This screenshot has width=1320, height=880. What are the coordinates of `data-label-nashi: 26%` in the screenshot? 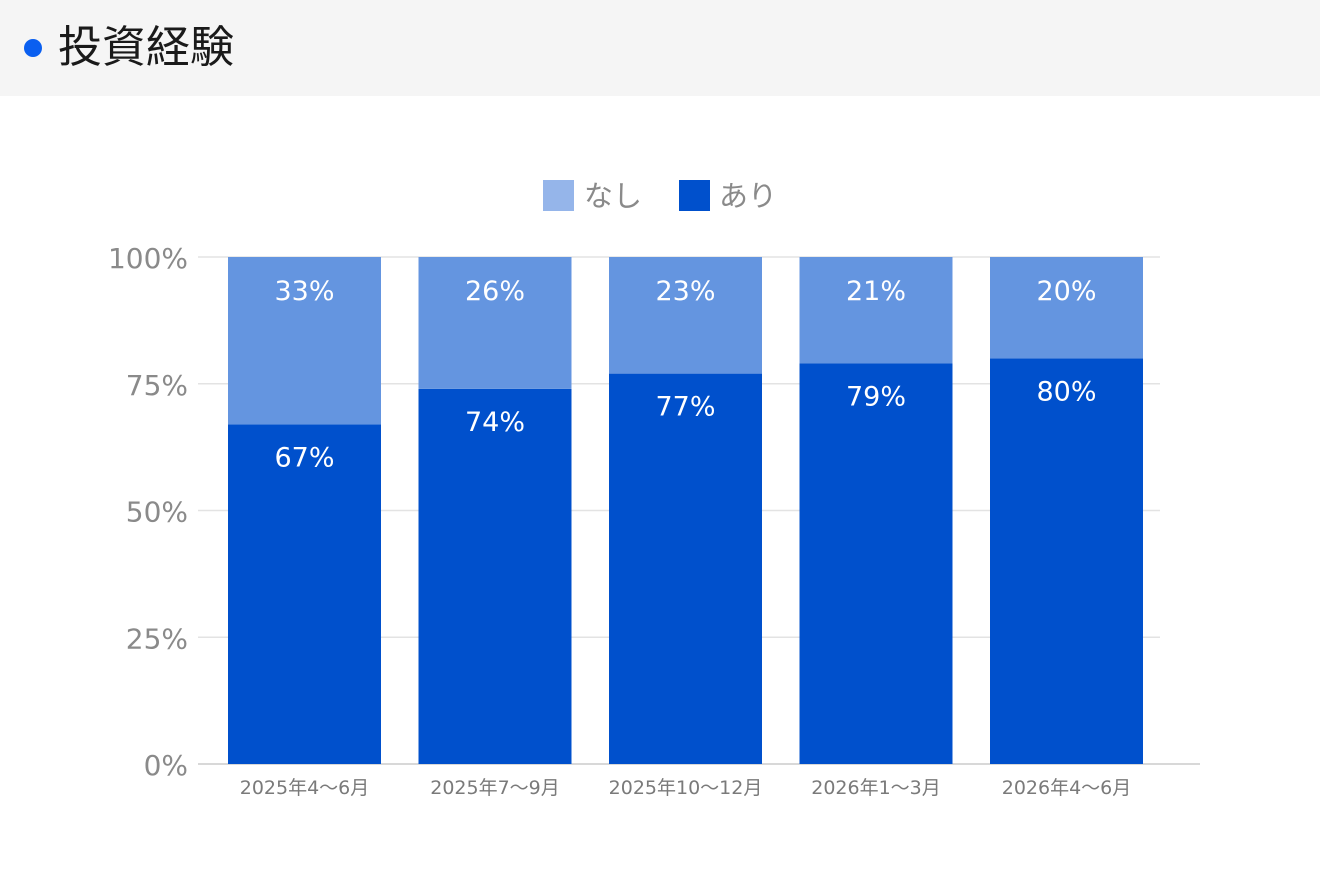 It's located at (495, 291).